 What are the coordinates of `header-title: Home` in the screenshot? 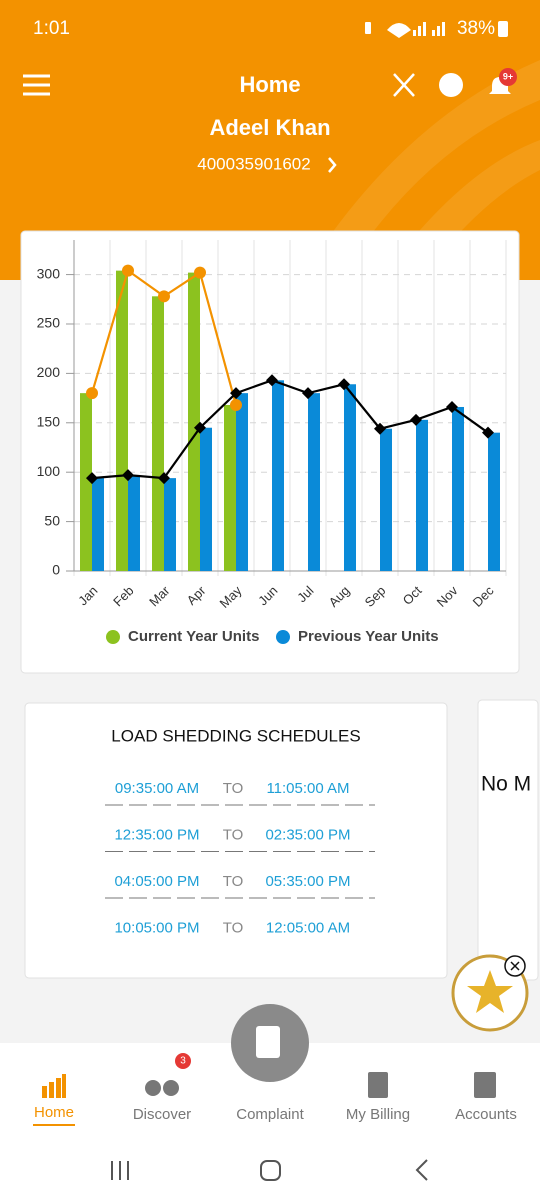 It's located at (269, 84).